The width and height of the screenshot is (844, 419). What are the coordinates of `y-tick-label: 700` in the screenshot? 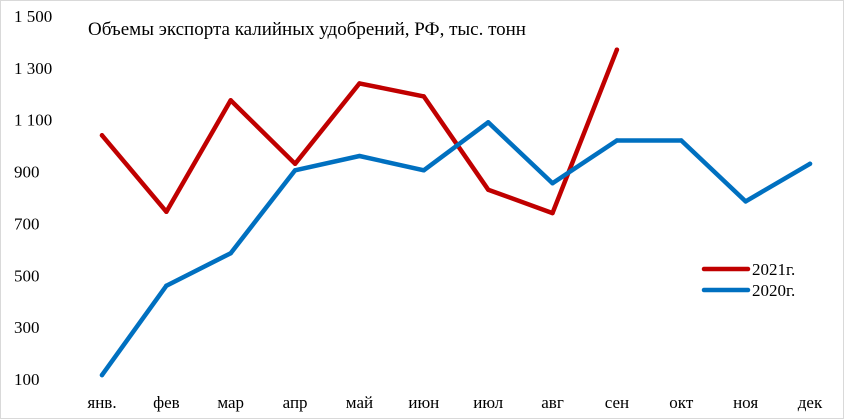 It's located at (27, 223).